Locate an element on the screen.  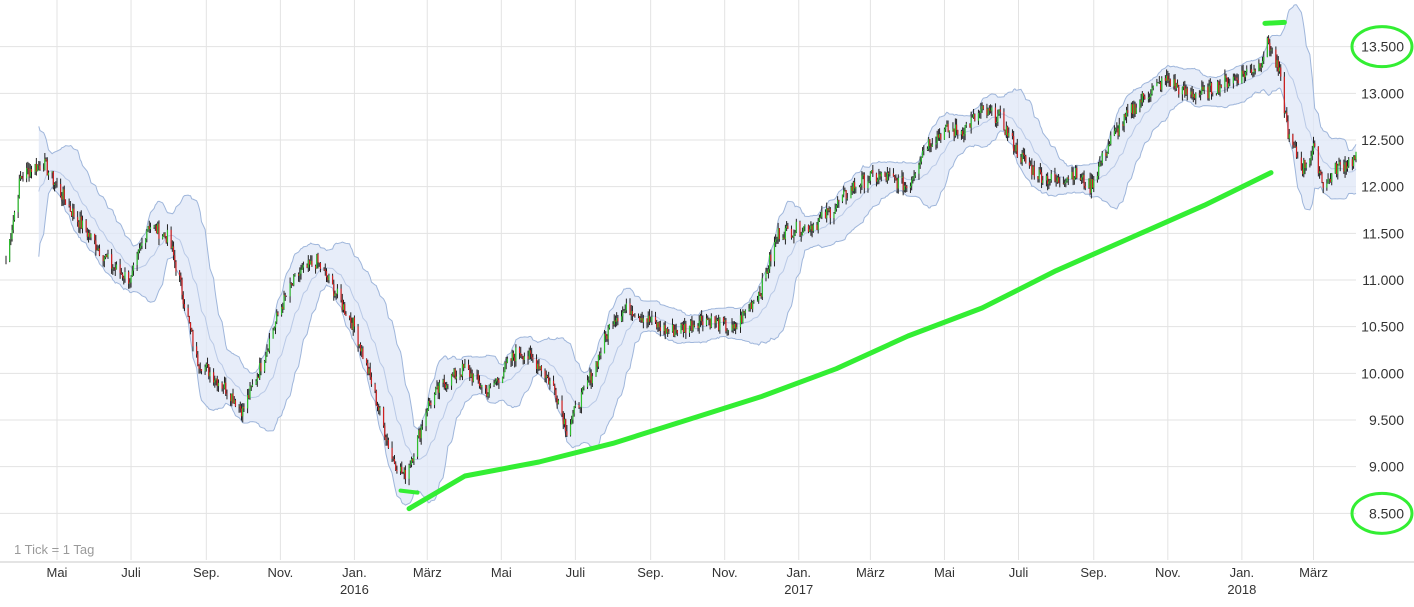
y-tick-label: 12.500 is located at coordinates (1382, 140).